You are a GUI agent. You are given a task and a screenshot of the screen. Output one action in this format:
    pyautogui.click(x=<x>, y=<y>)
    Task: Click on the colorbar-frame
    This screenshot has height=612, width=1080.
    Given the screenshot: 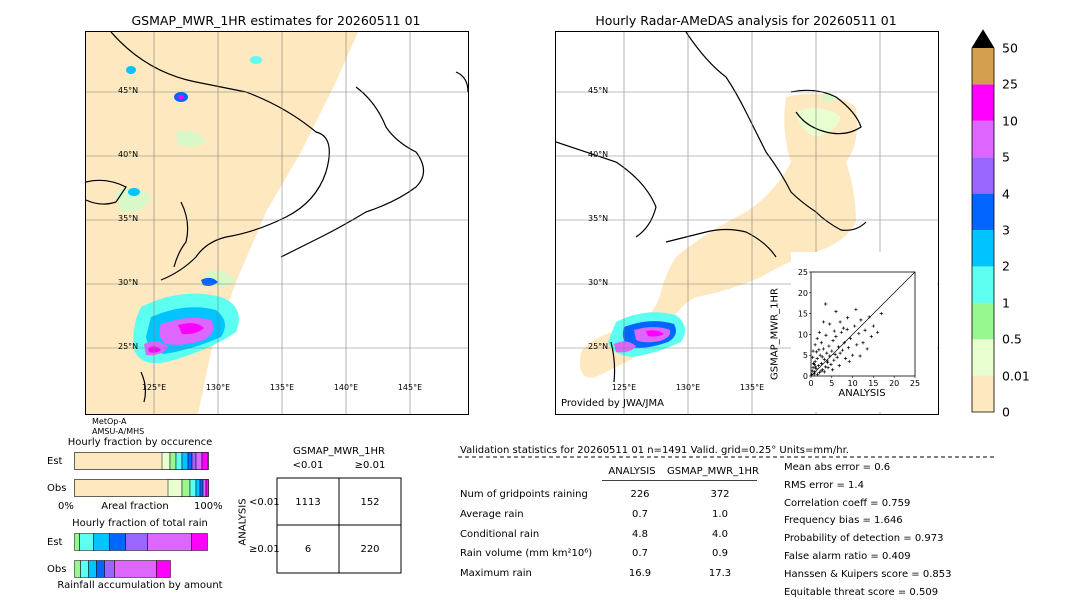 What is the action you would take?
    pyautogui.click(x=983, y=221)
    